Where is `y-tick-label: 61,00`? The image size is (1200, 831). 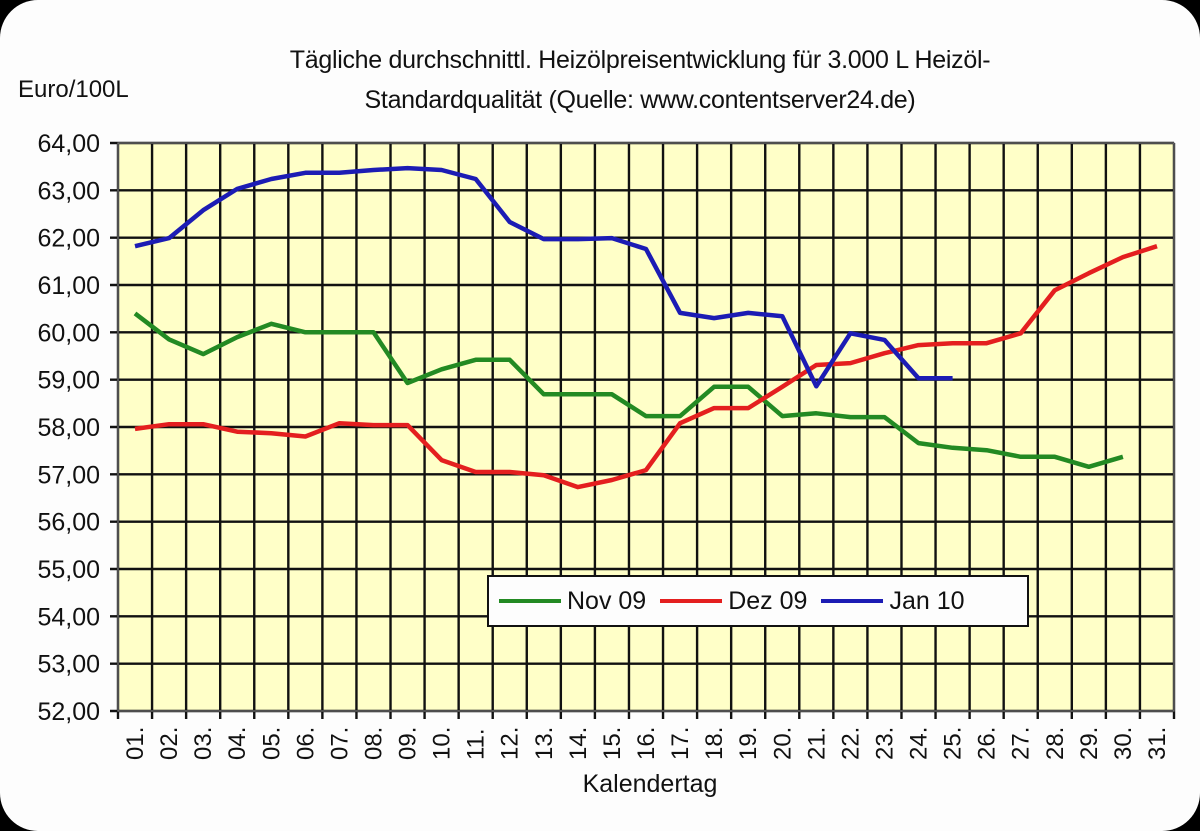
y-tick-label: 61,00 is located at coordinates (68, 286).